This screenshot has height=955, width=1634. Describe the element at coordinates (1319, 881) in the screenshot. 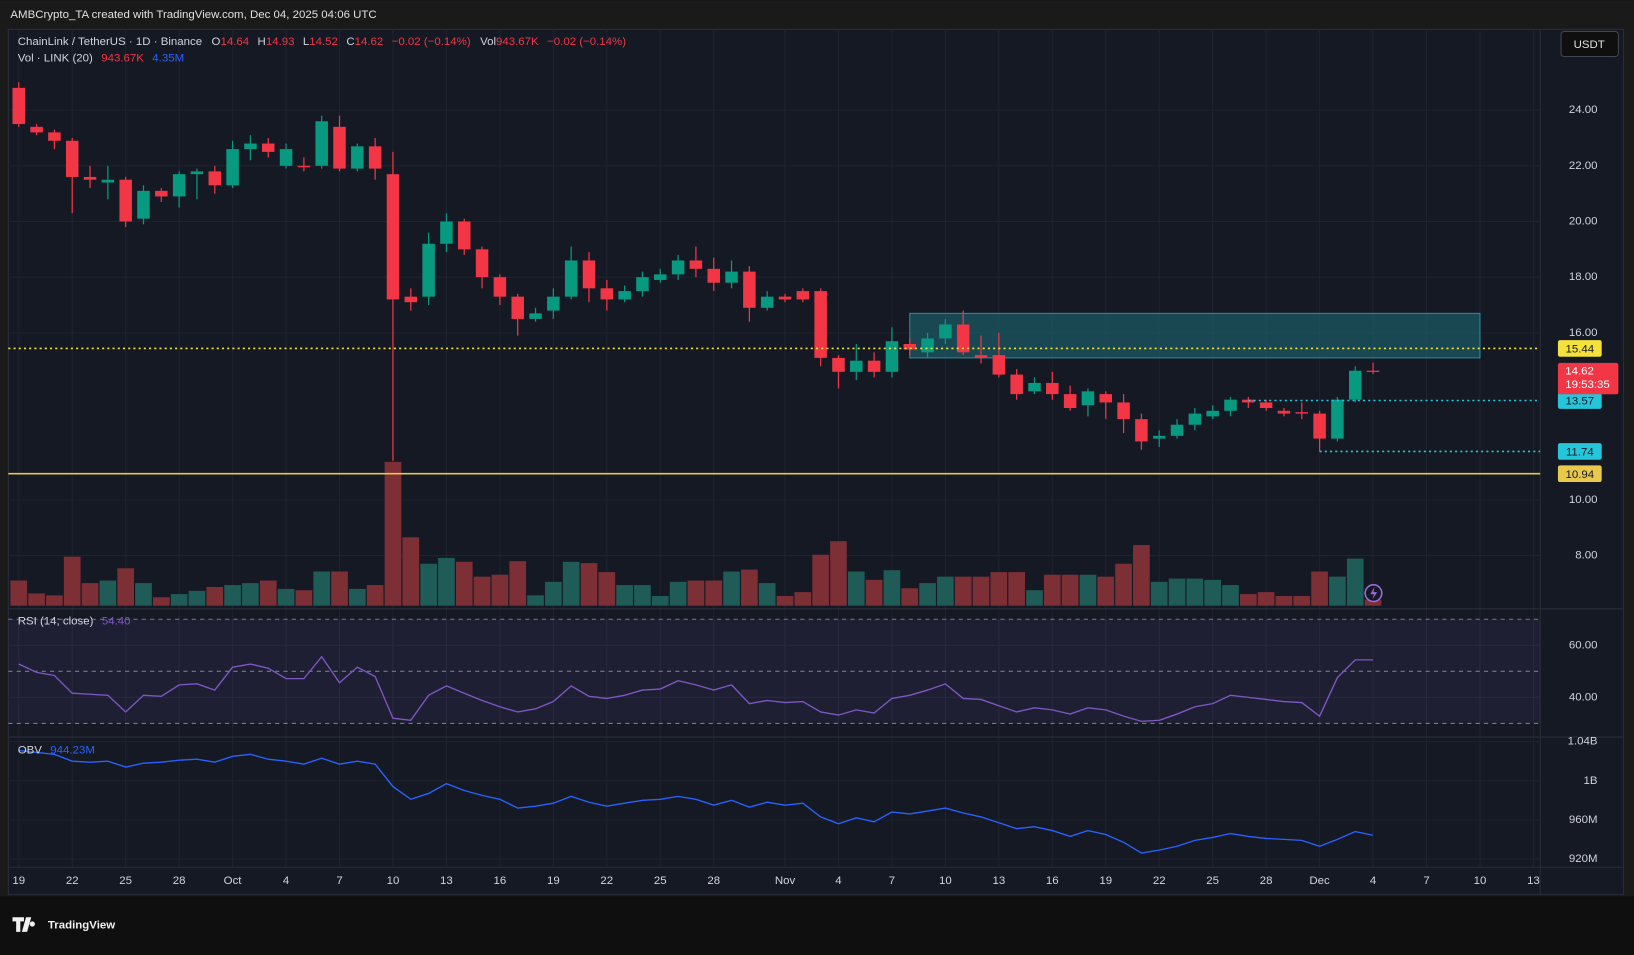

I see `x-tick-label: Dec` at that location.